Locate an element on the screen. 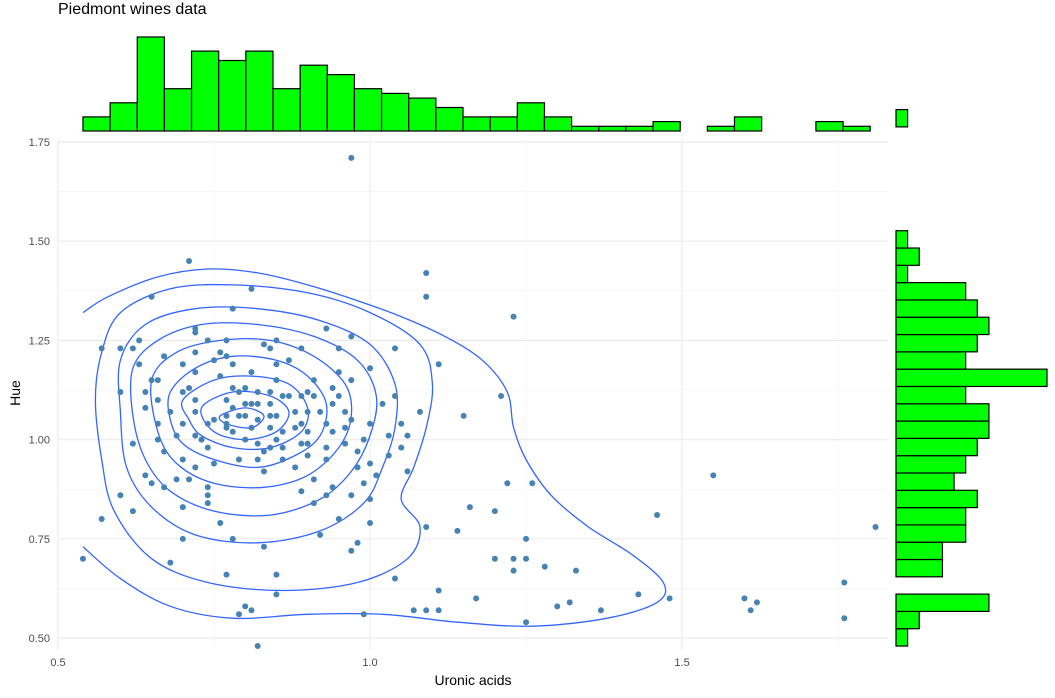 The width and height of the screenshot is (1055, 698). contour-line is located at coordinates (247, 412).